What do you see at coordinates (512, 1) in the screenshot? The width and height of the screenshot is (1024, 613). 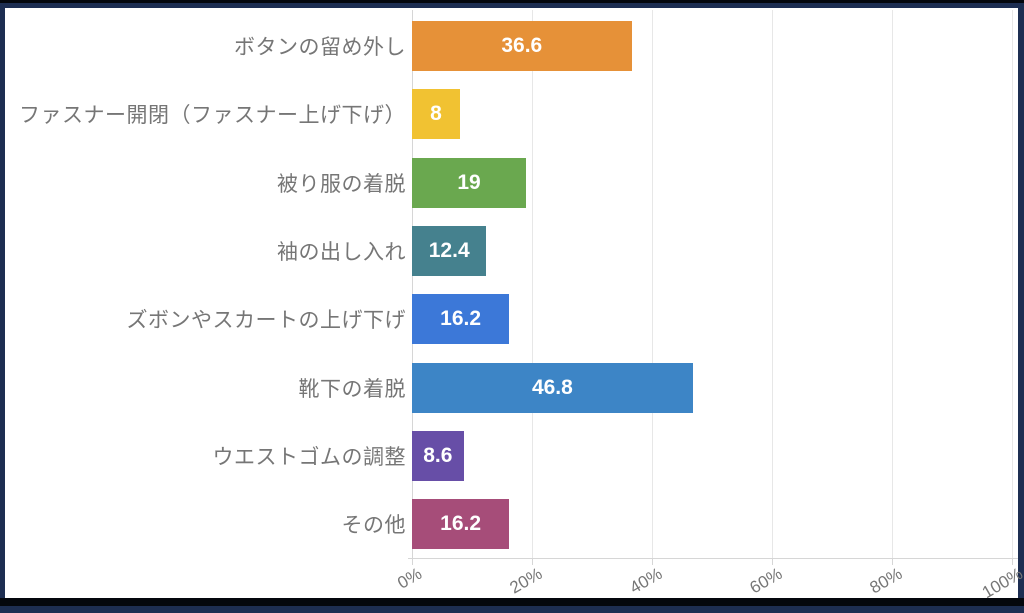 I see `frame-top-strip` at bounding box center [512, 1].